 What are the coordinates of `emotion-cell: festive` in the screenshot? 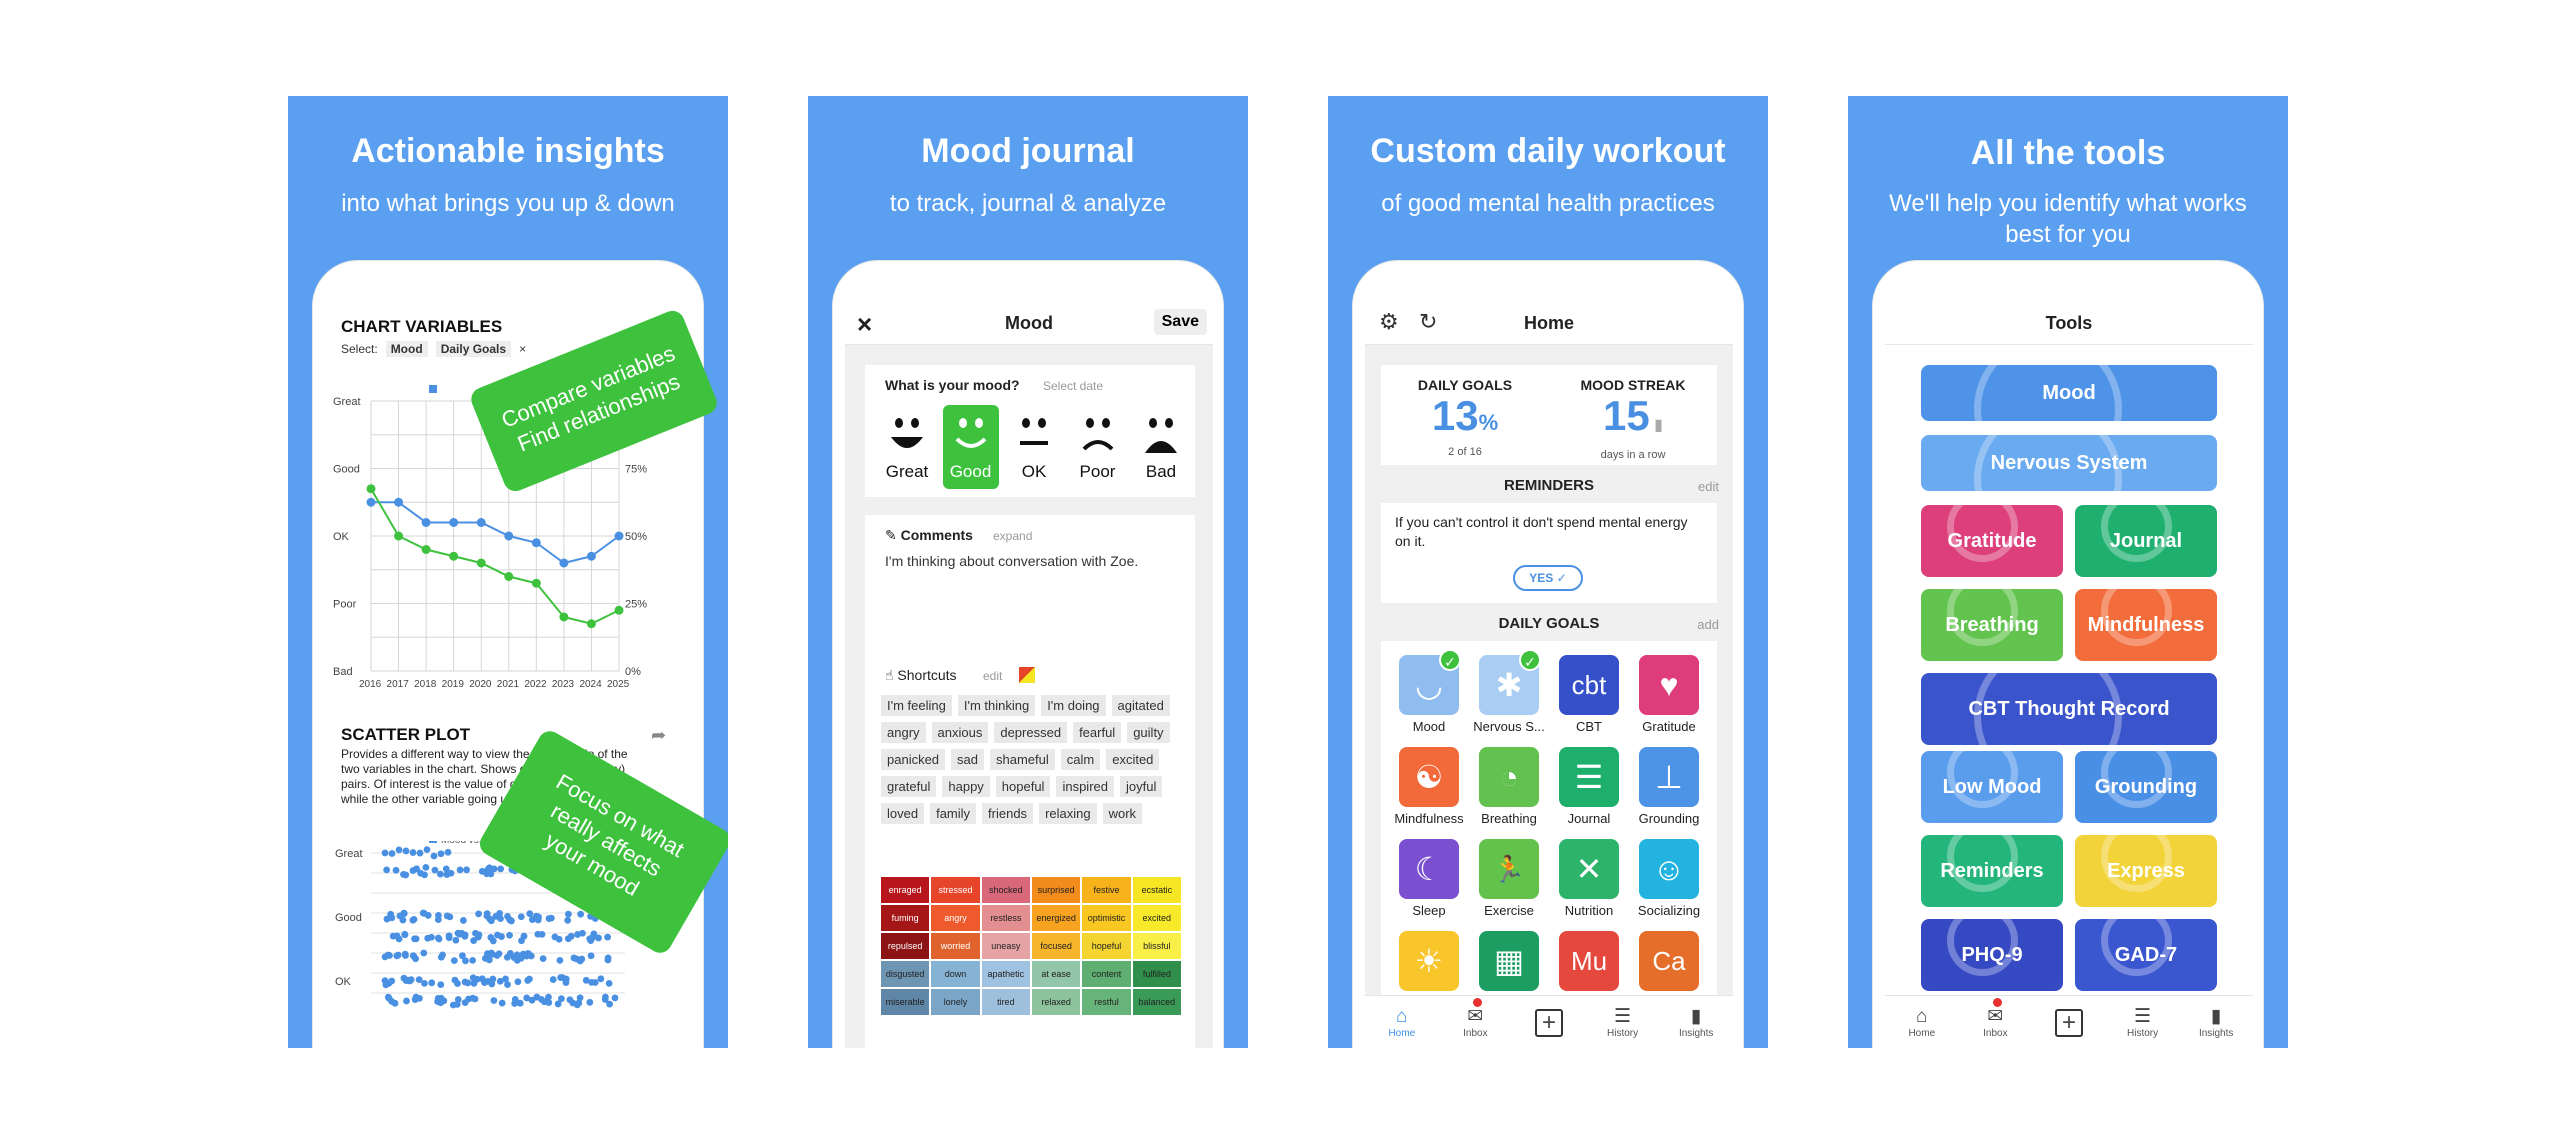 It's located at (1106, 890).